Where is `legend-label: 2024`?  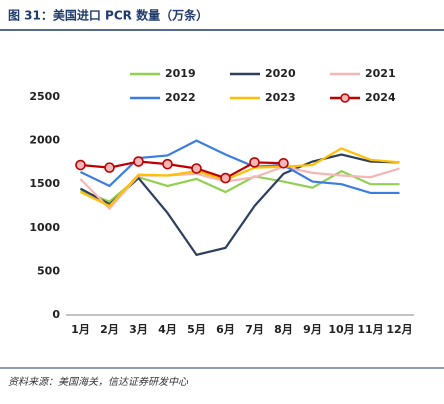
legend-label: 2024 is located at coordinates (380, 97).